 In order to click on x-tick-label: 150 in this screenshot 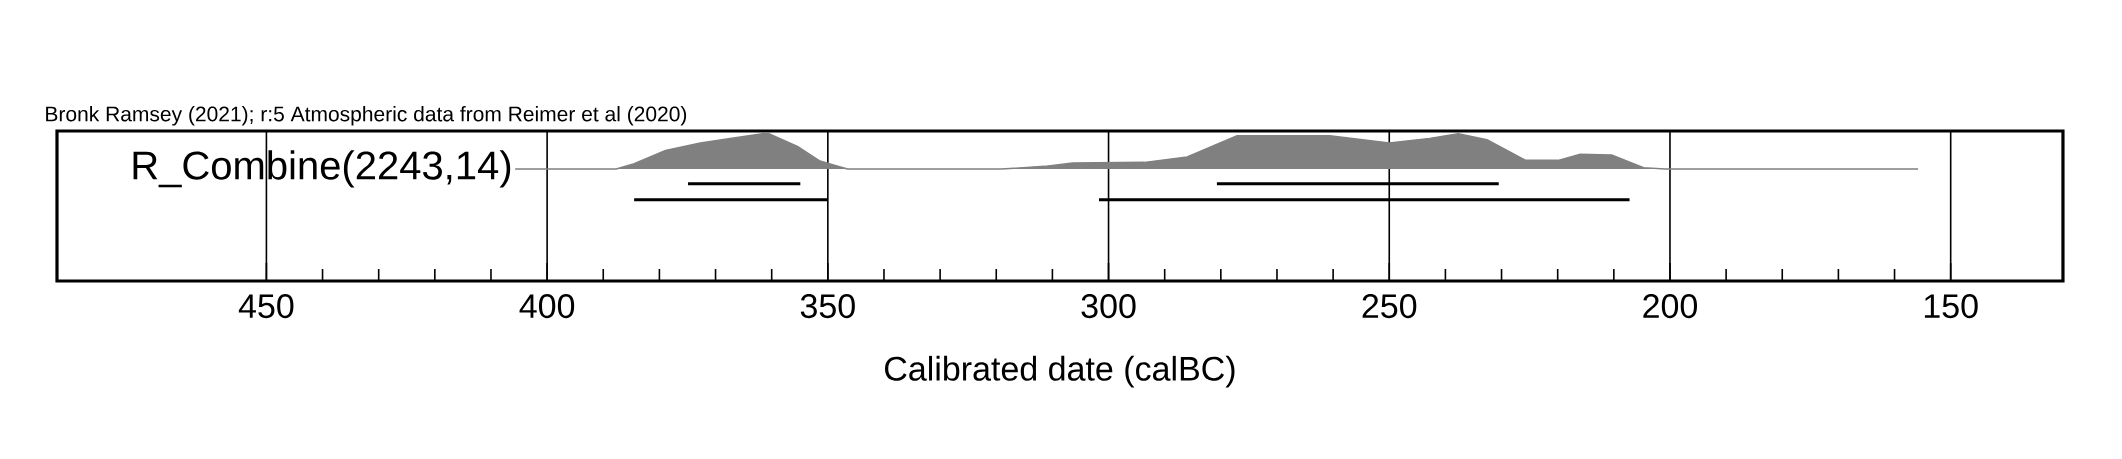, I will do `click(1951, 306)`.